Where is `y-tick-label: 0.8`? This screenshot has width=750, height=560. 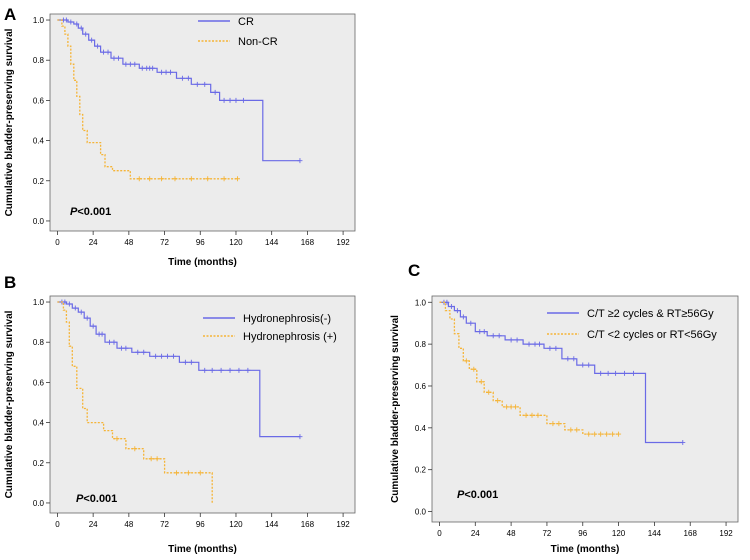 y-tick-label: 0.8 is located at coordinates (421, 344).